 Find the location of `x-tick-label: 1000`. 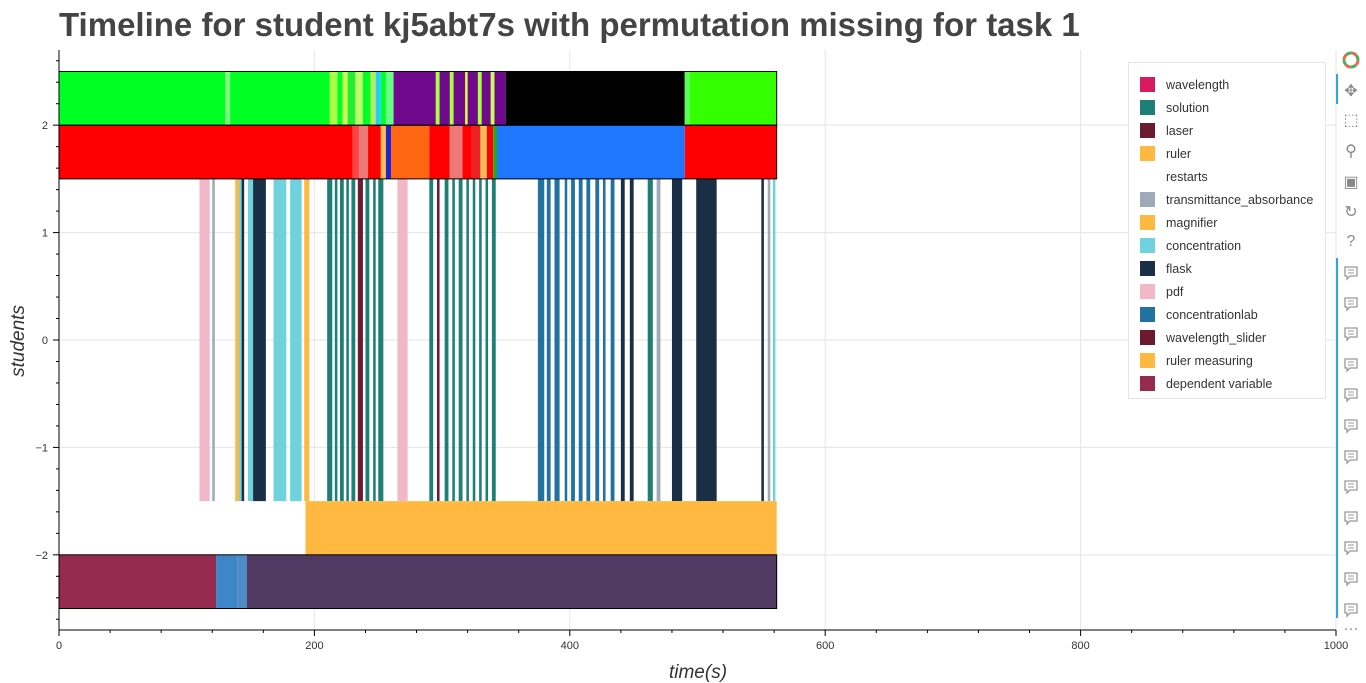

x-tick-label: 1000 is located at coordinates (1336, 646).